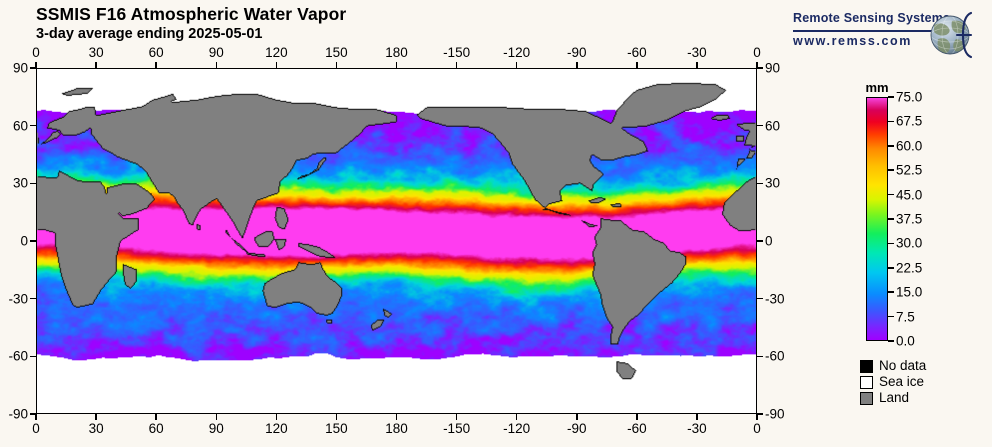 The image size is (992, 447). I want to click on colorbar-tick-label: 67.5, so click(909, 121).